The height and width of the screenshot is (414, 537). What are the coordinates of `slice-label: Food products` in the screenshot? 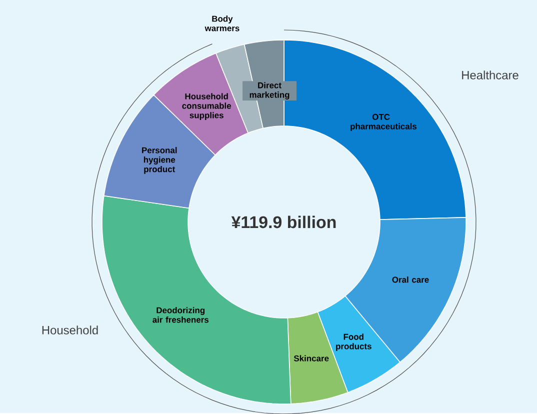 It's located at (354, 342).